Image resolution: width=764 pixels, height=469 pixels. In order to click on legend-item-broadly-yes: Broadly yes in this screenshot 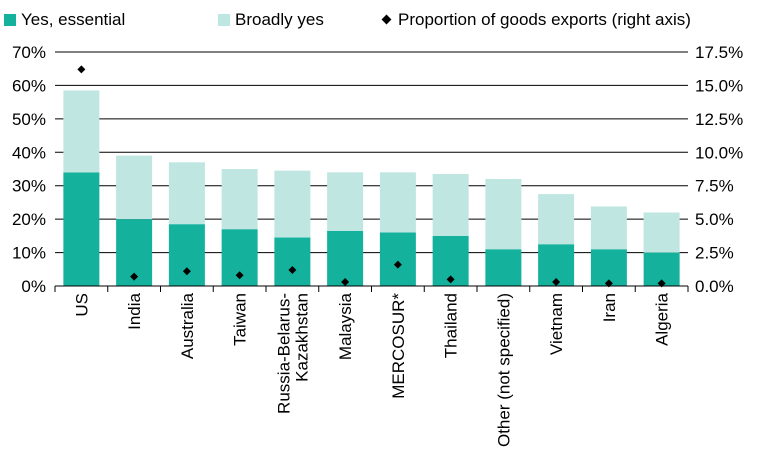, I will do `click(271, 20)`.